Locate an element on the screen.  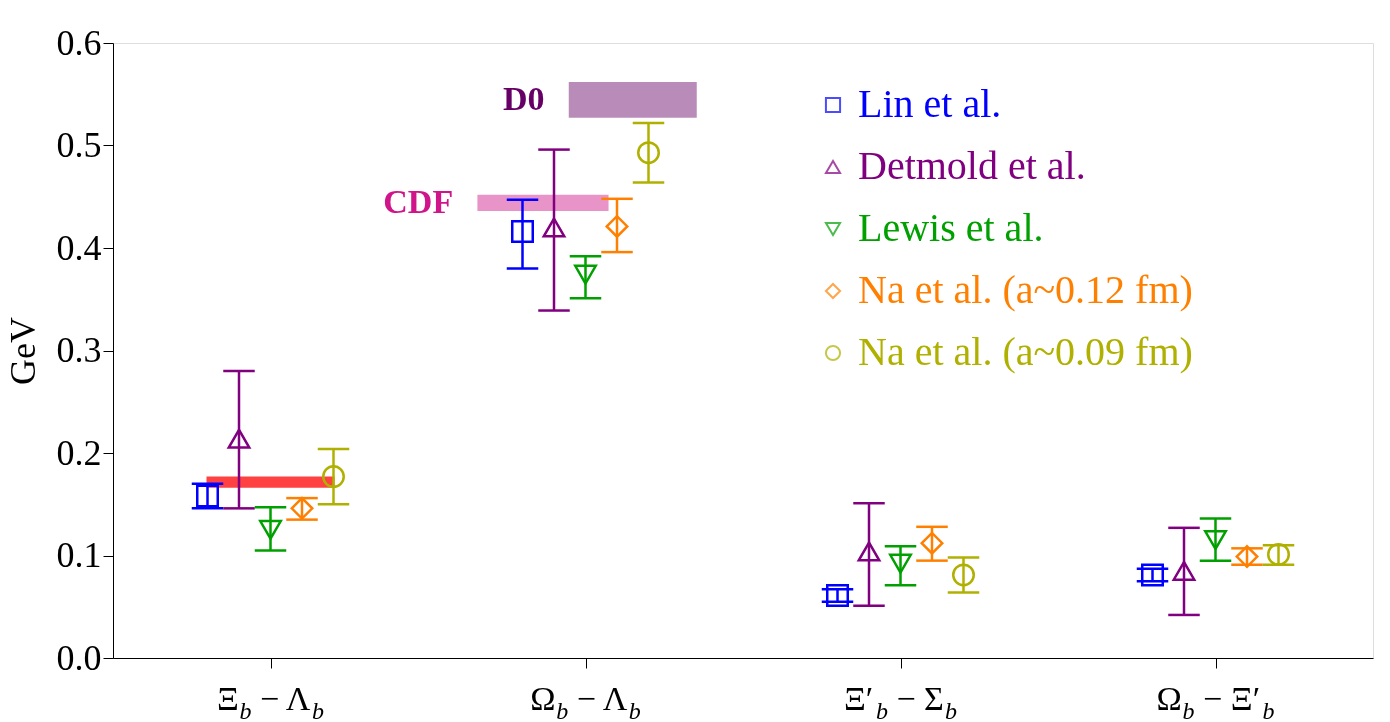
y-tick-label: 0.6 is located at coordinates (79, 42).